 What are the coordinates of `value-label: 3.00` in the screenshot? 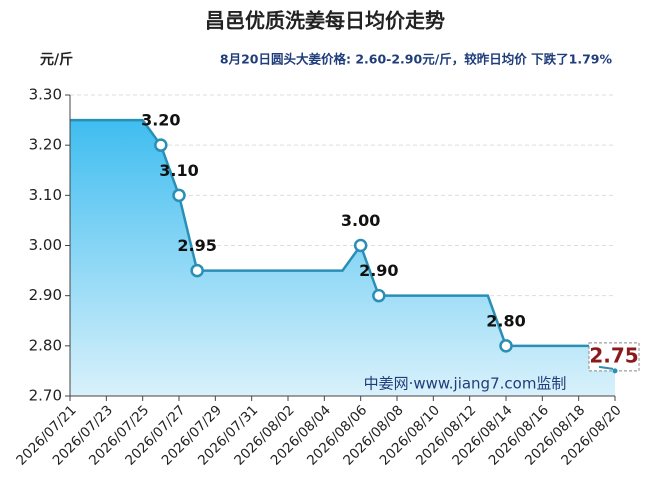 It's located at (360, 220).